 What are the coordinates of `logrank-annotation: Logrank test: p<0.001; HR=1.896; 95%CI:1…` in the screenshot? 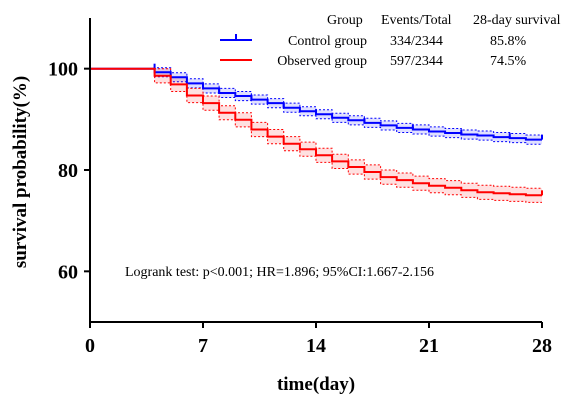 It's located at (279, 272).